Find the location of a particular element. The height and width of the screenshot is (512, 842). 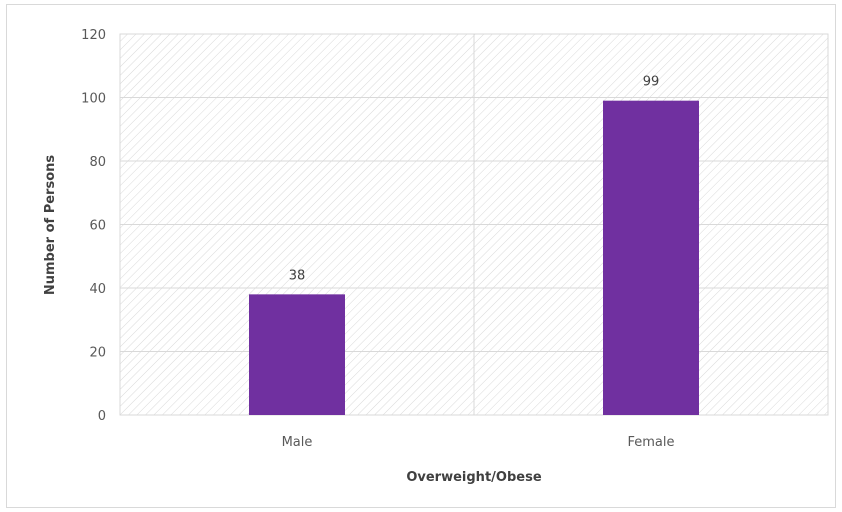

y-tick-label: 100 is located at coordinates (93, 99).